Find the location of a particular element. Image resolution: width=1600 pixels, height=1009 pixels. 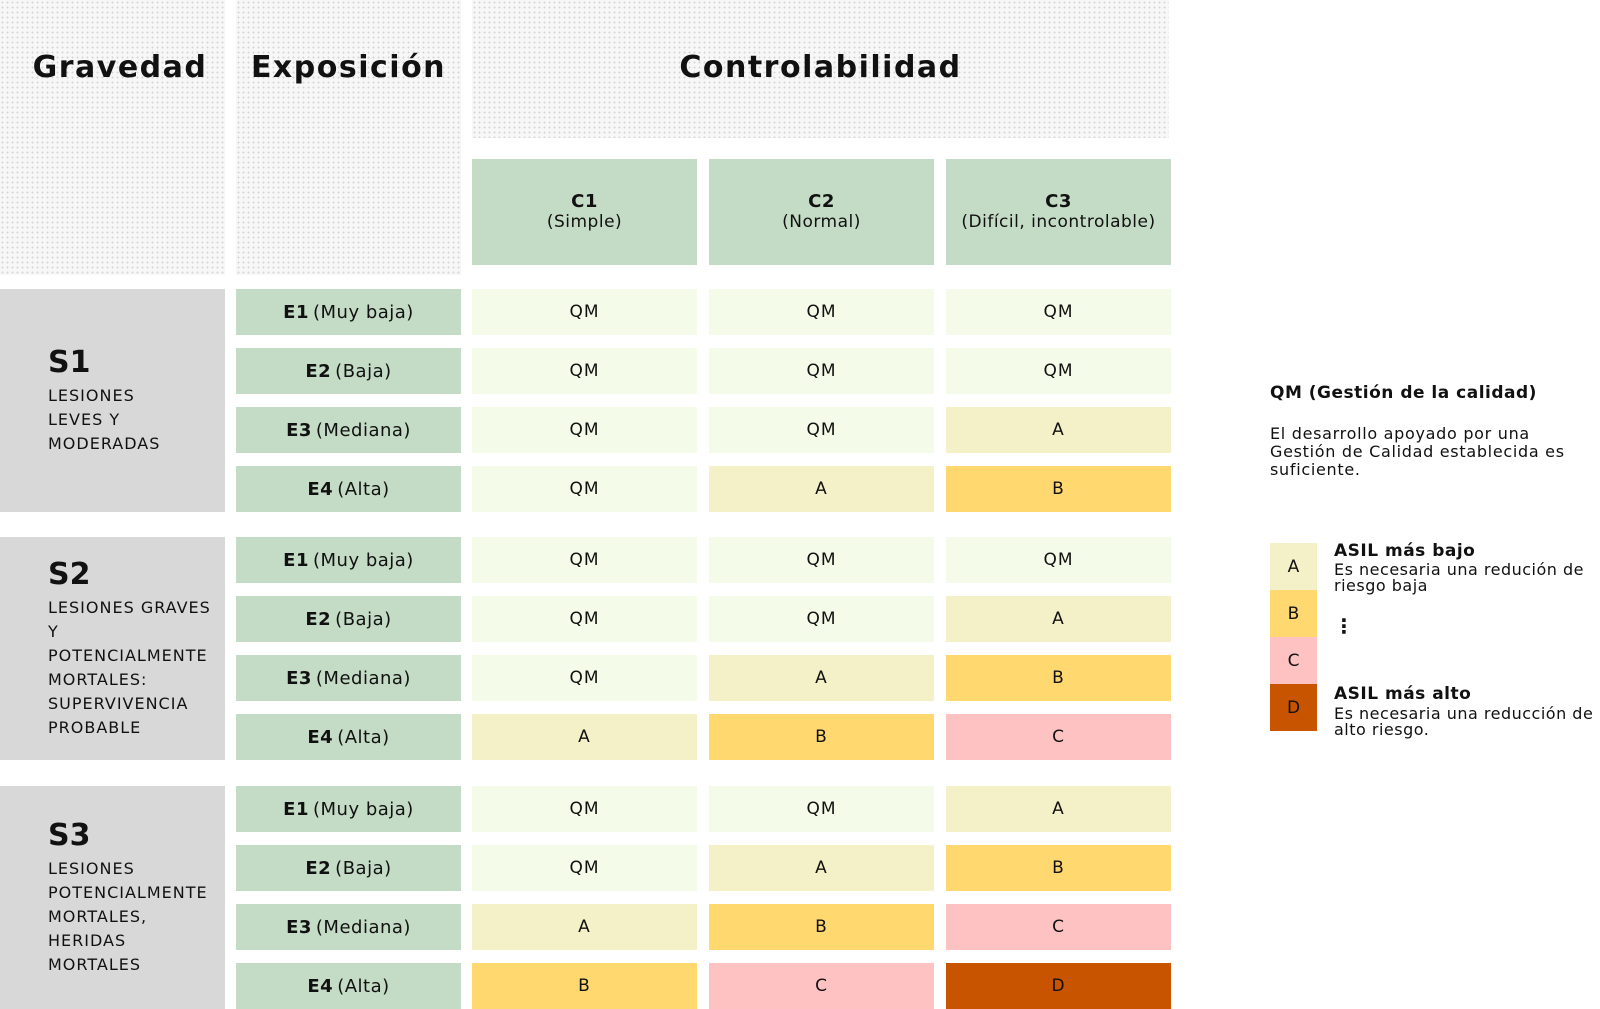

controllability-c3: C3 (Difícil, incontrolable) is located at coordinates (1058, 212).